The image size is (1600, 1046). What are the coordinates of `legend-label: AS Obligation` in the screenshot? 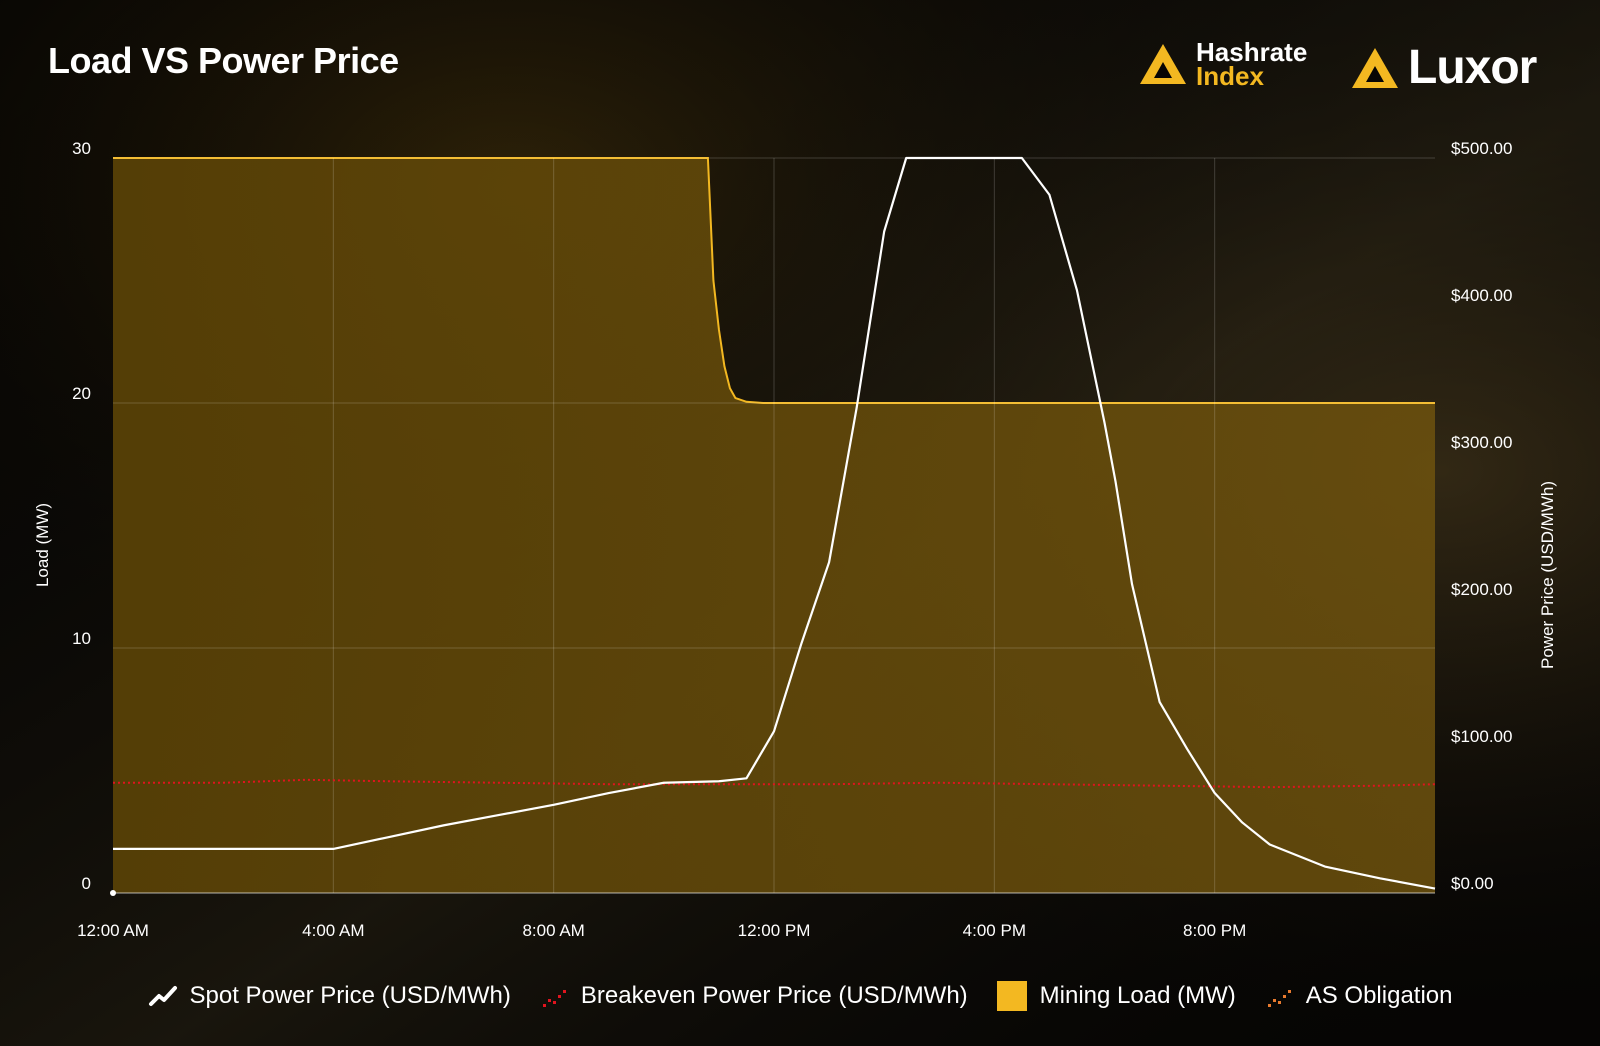 It's located at (1379, 995).